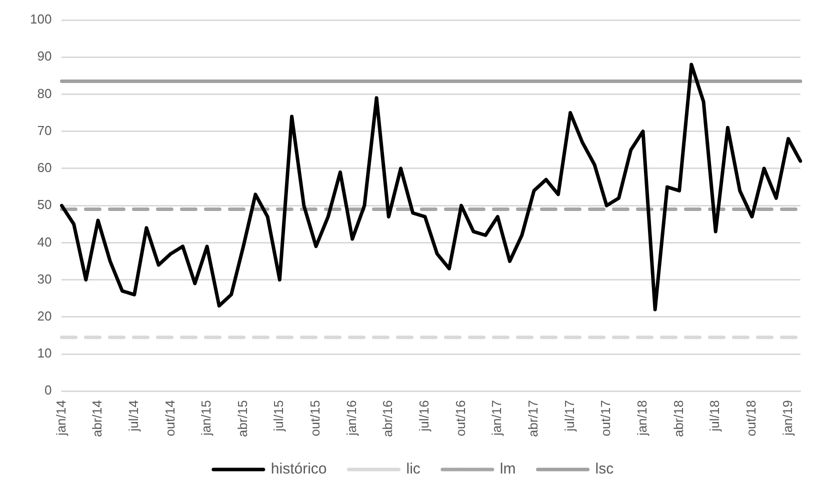  Describe the element at coordinates (569, 416) in the screenshot. I see `x-tick-label: jul/17` at that location.